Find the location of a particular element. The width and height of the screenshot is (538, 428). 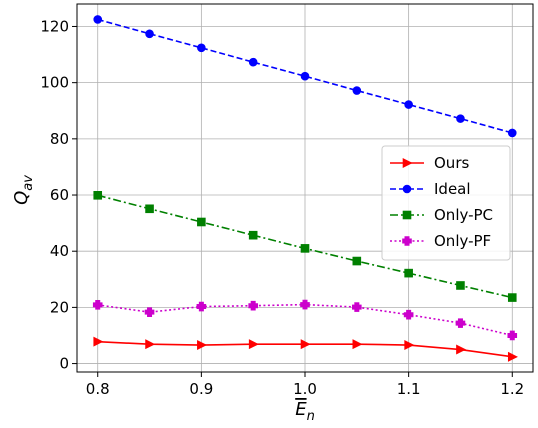

legend-item-only-pf: Only-PF is located at coordinates (440, 241).